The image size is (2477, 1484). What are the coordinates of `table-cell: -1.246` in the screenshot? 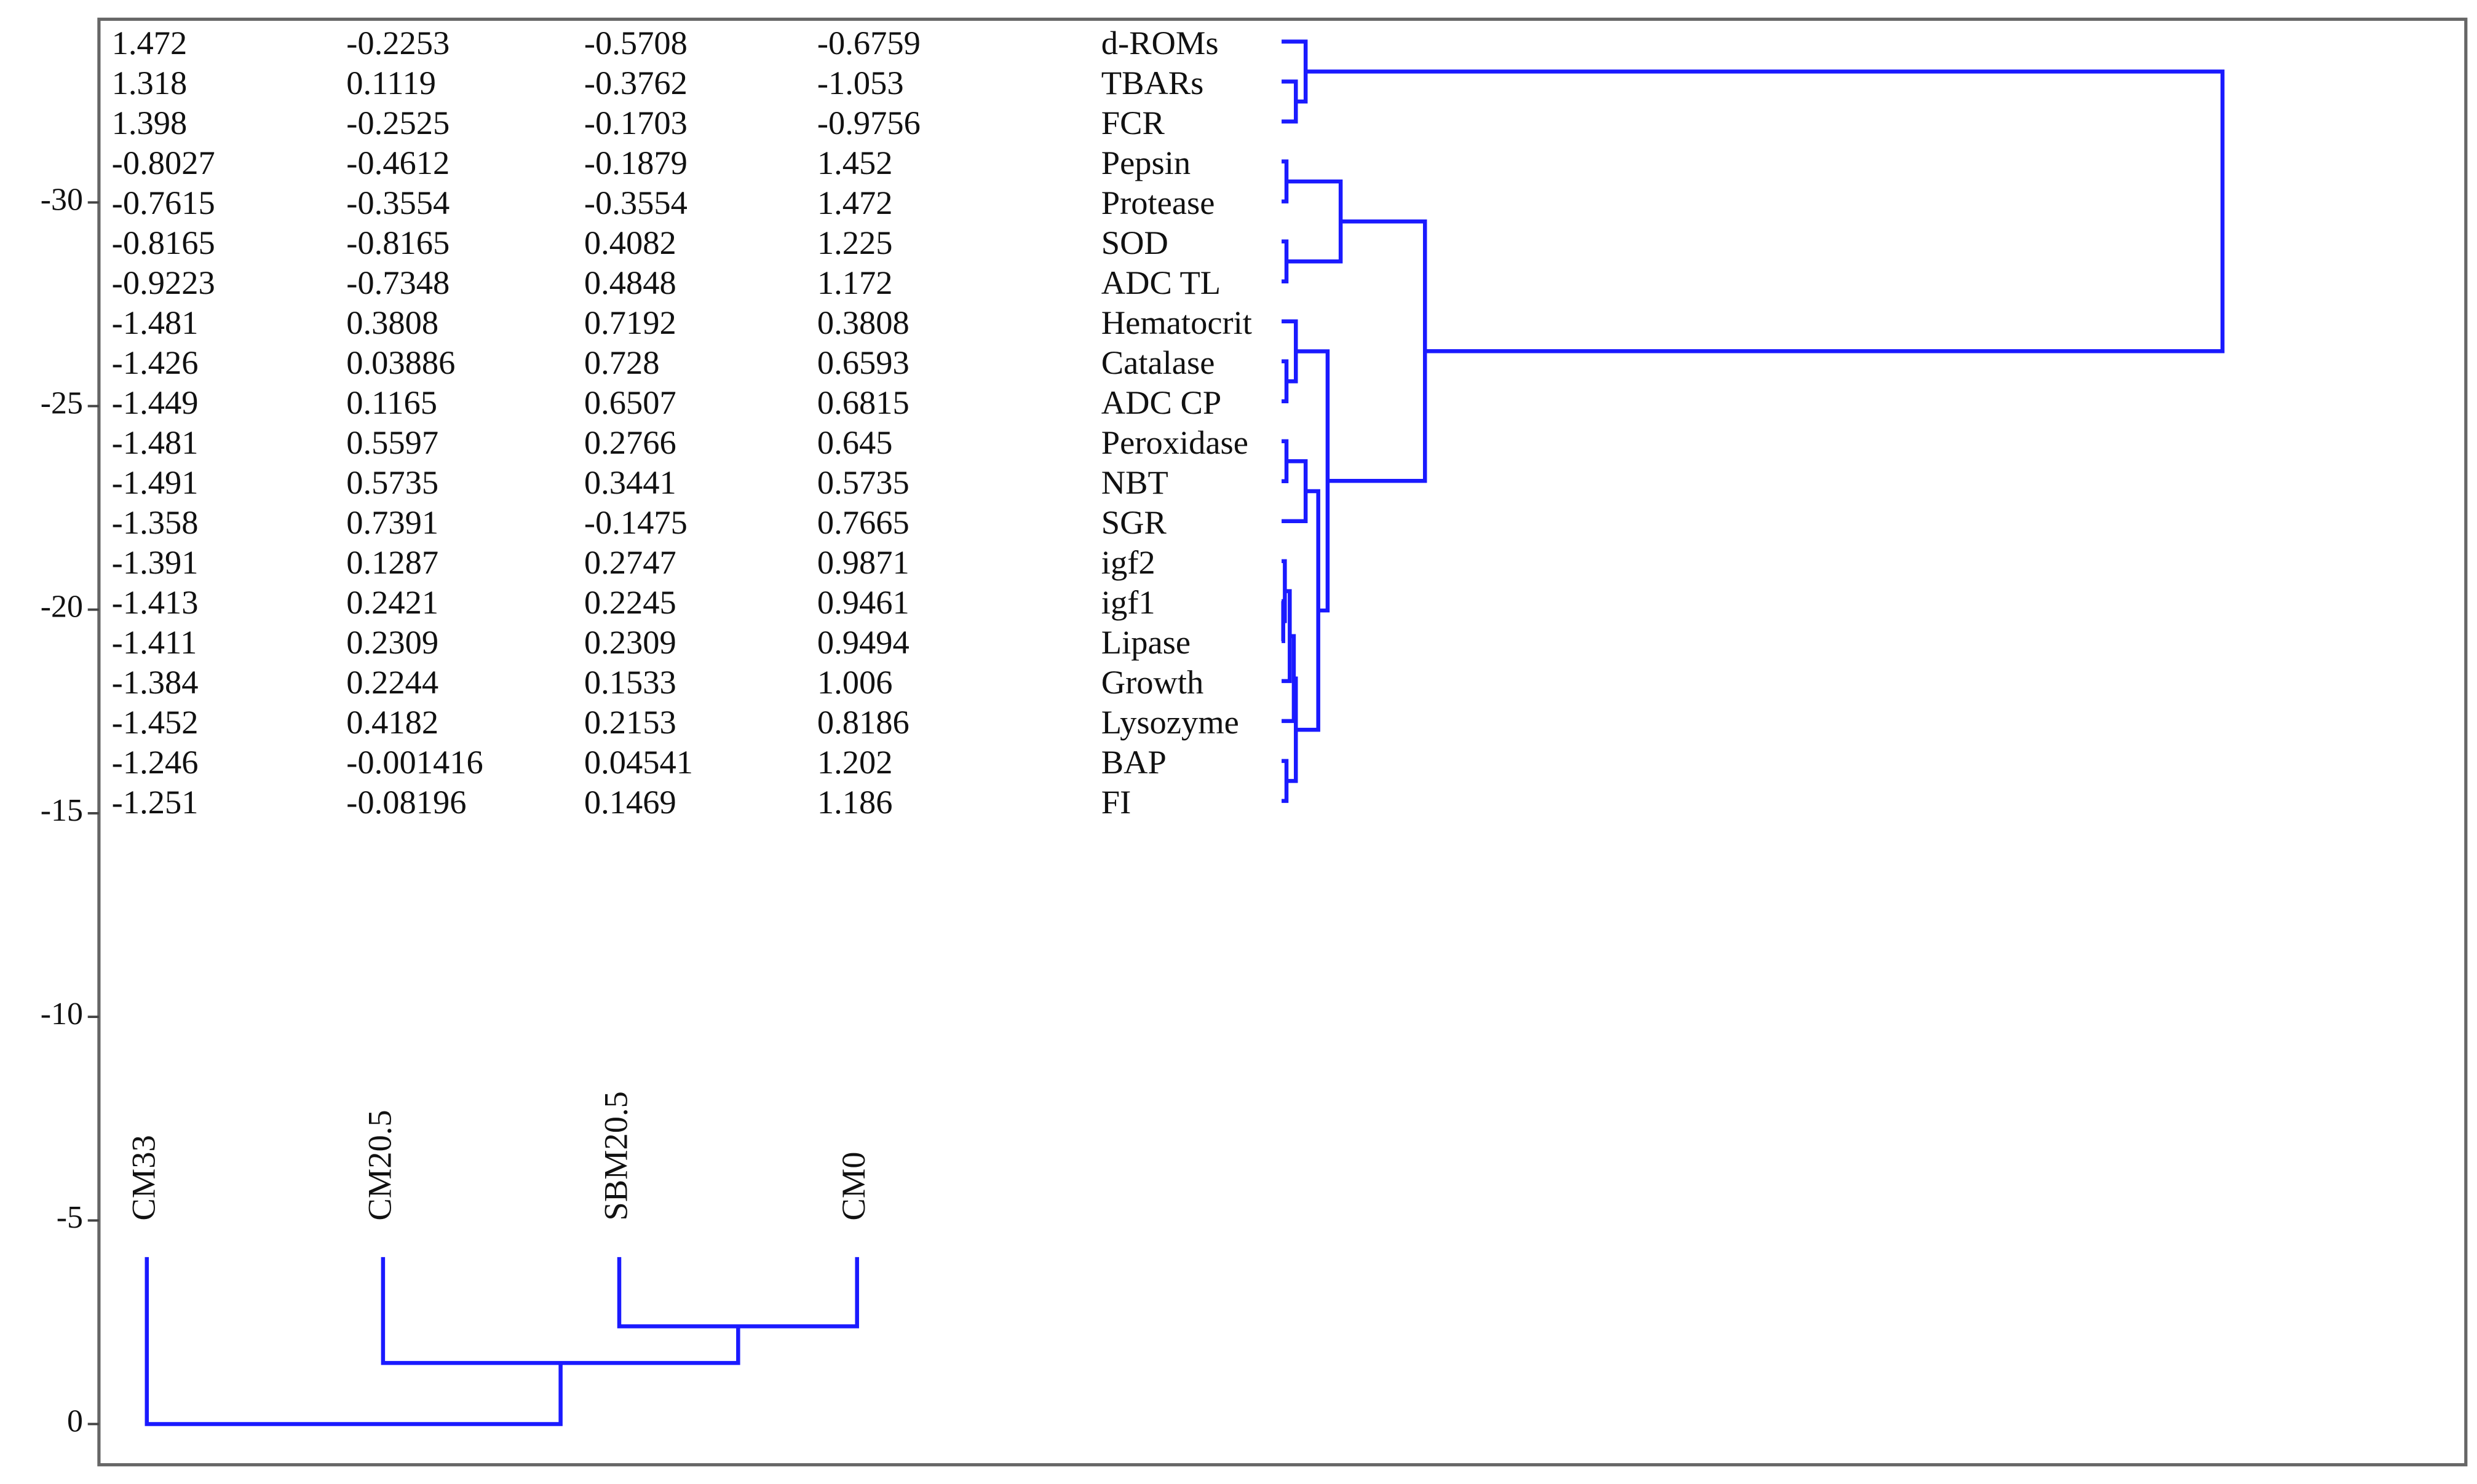 It's located at (155, 762).